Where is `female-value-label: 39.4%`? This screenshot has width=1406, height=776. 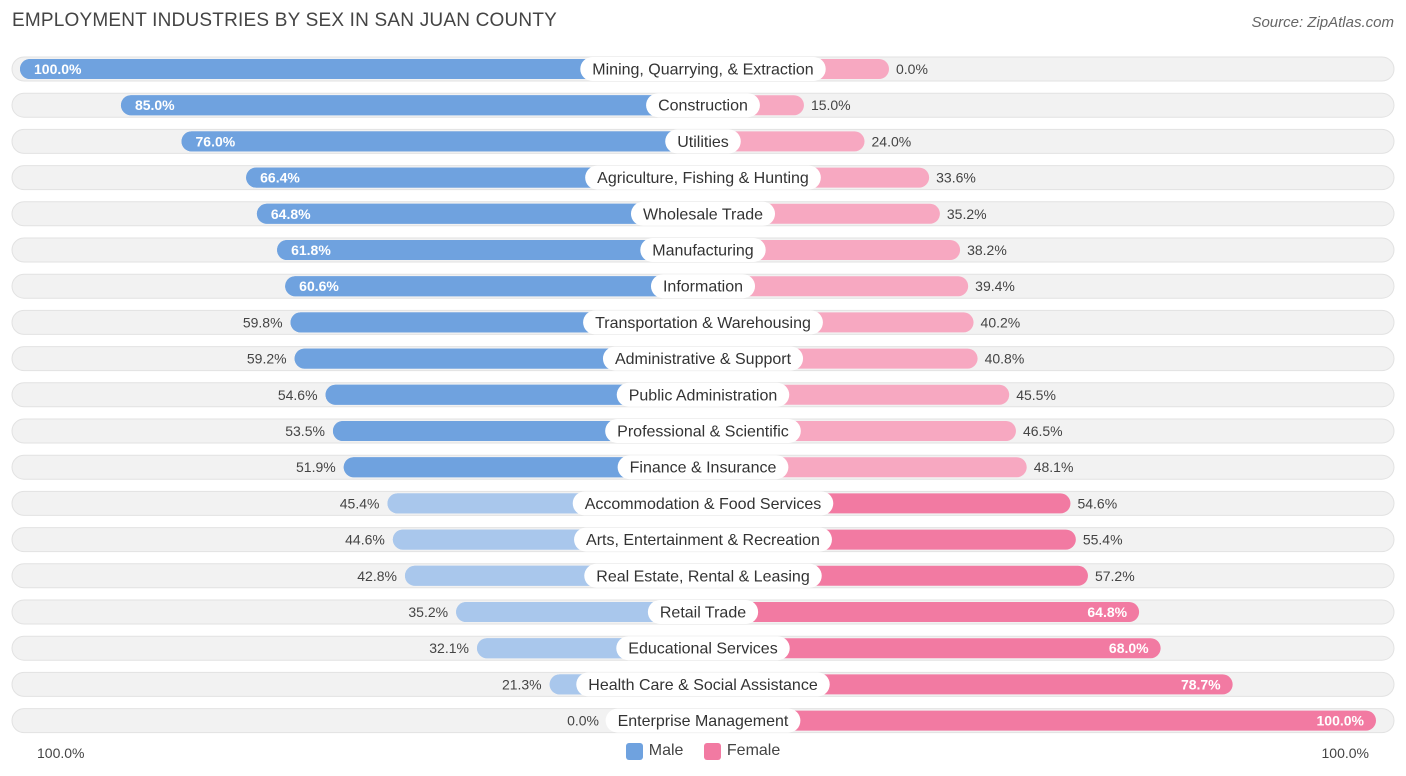
female-value-label: 39.4% is located at coordinates (995, 286).